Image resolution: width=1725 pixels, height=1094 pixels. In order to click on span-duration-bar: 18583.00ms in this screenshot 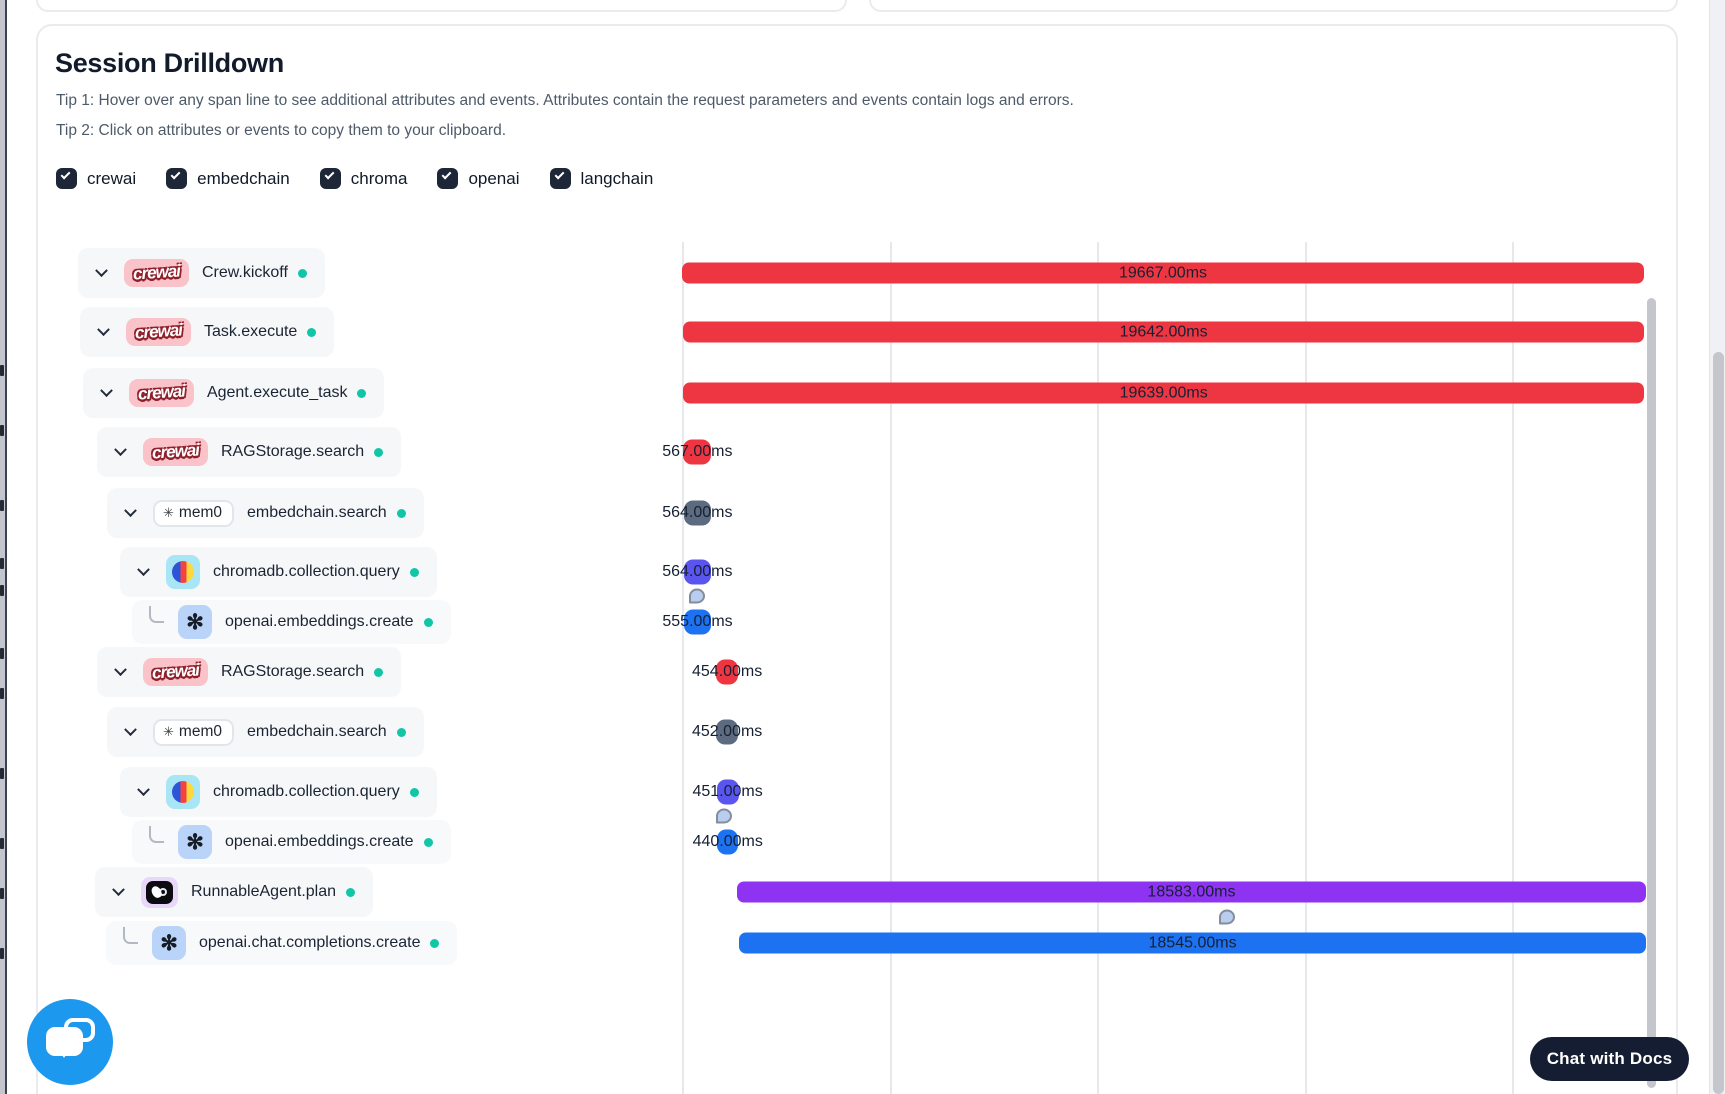, I will do `click(1191, 892)`.